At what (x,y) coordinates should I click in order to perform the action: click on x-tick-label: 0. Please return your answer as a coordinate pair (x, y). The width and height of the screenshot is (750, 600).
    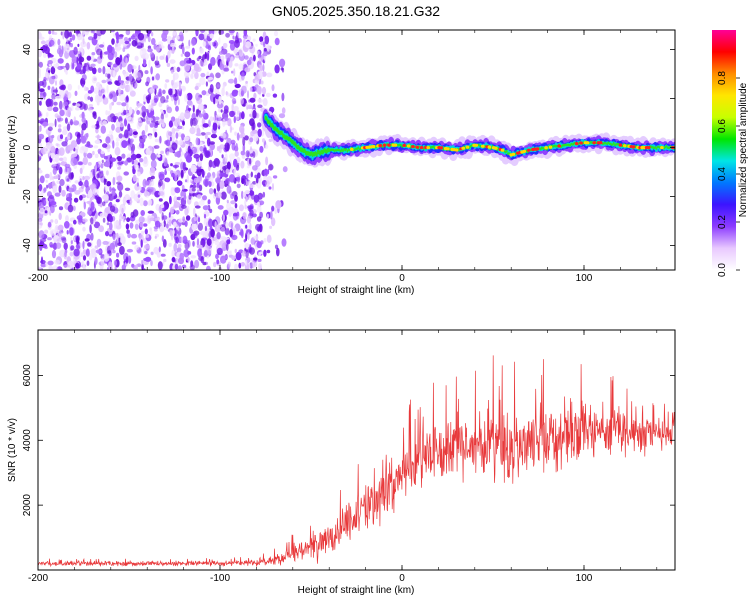
    Looking at the image, I should click on (402, 278).